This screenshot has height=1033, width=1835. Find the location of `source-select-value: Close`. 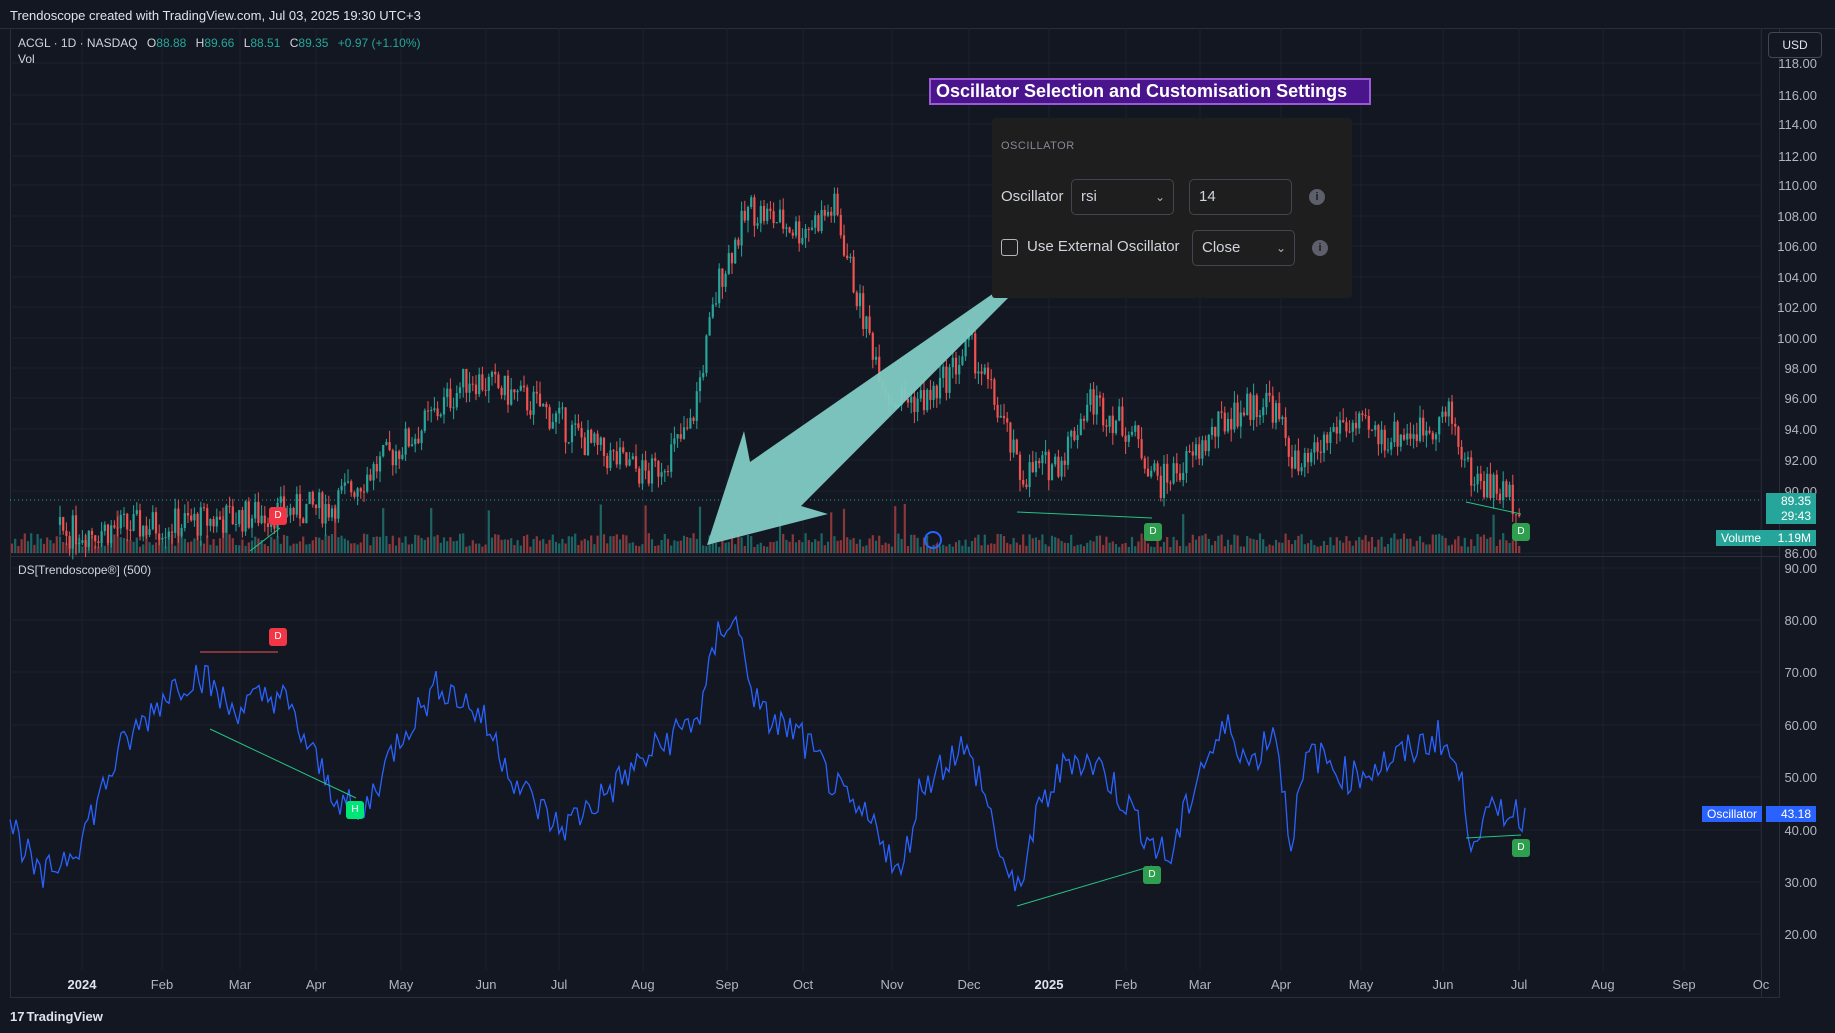

source-select-value: Close is located at coordinates (1221, 247).